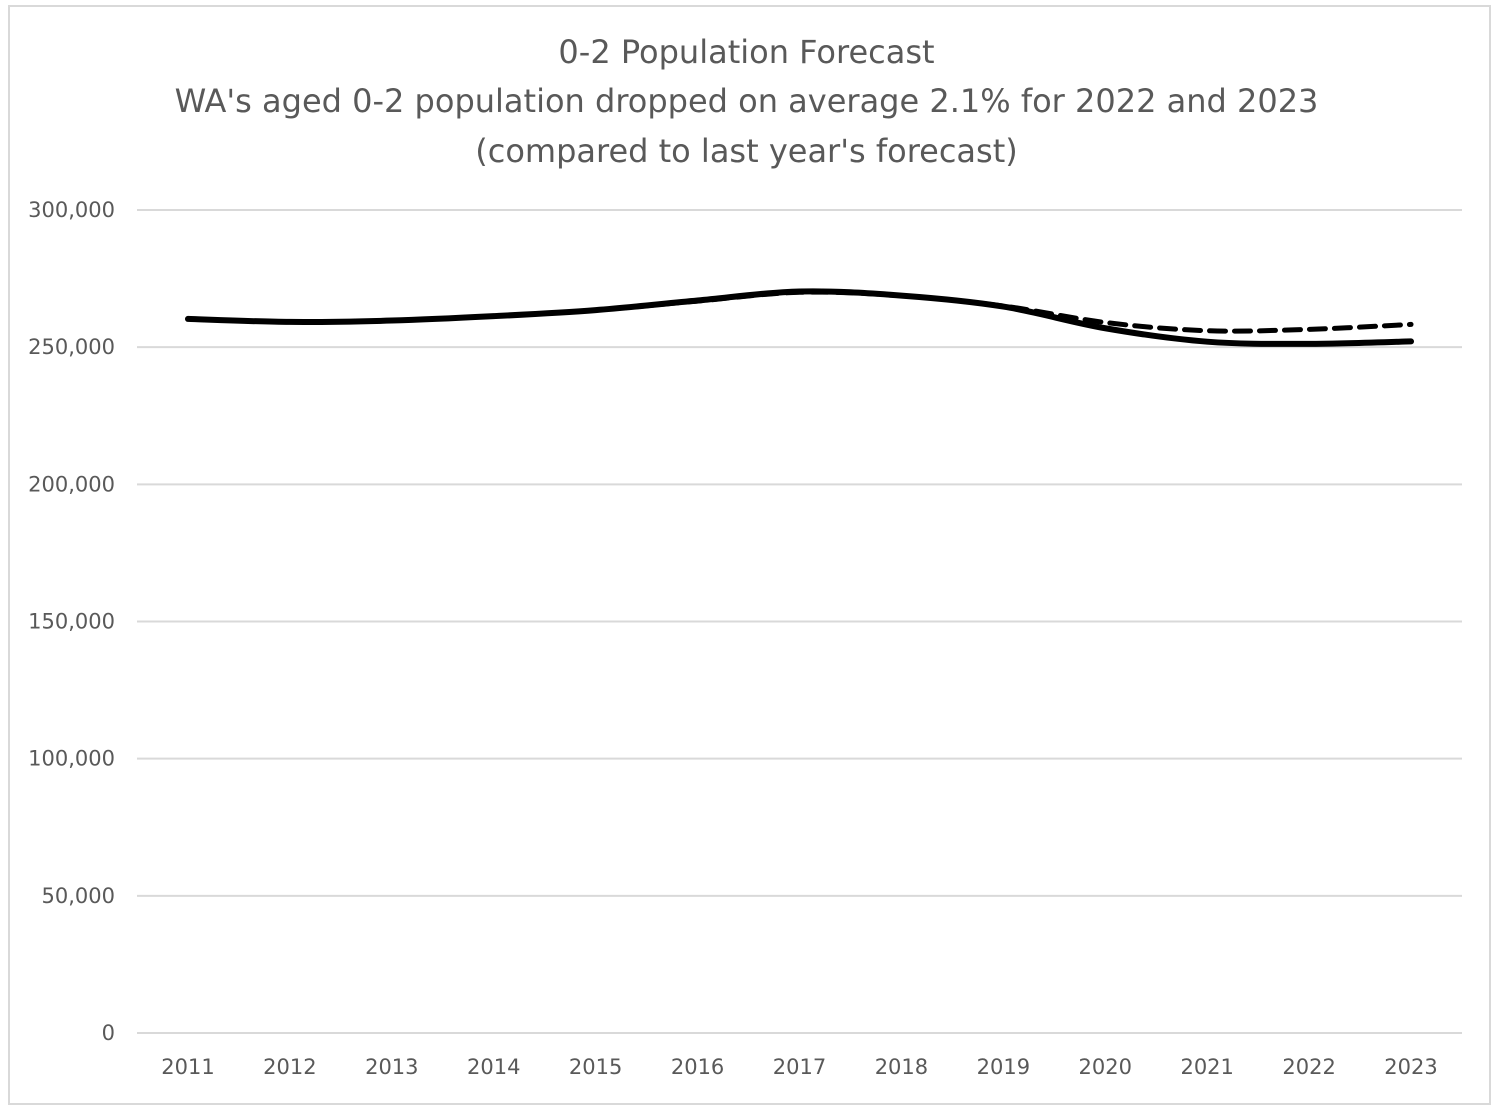  What do you see at coordinates (391, 1067) in the screenshot?
I see `x-tick-label: 2013` at bounding box center [391, 1067].